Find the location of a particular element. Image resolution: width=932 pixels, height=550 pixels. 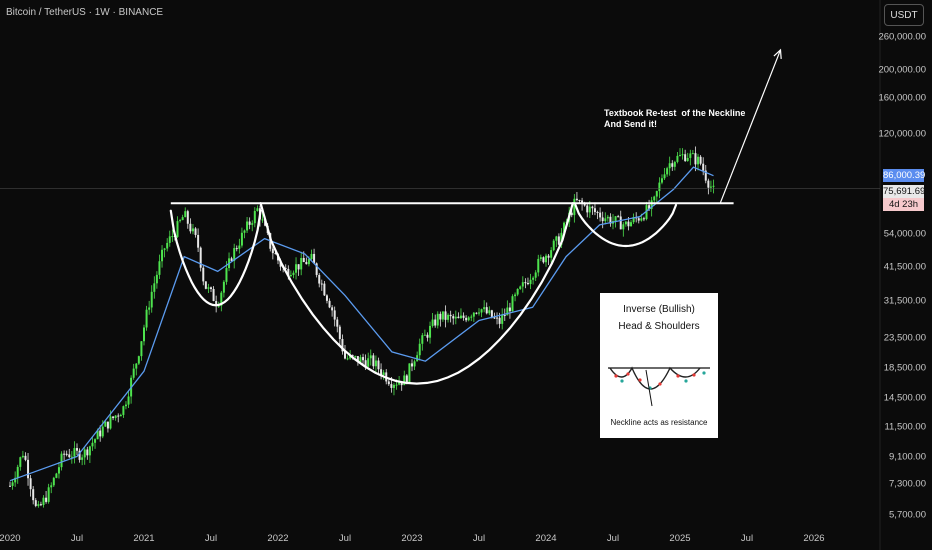

y-tick-label: 120,000.00 is located at coordinates (902, 134).